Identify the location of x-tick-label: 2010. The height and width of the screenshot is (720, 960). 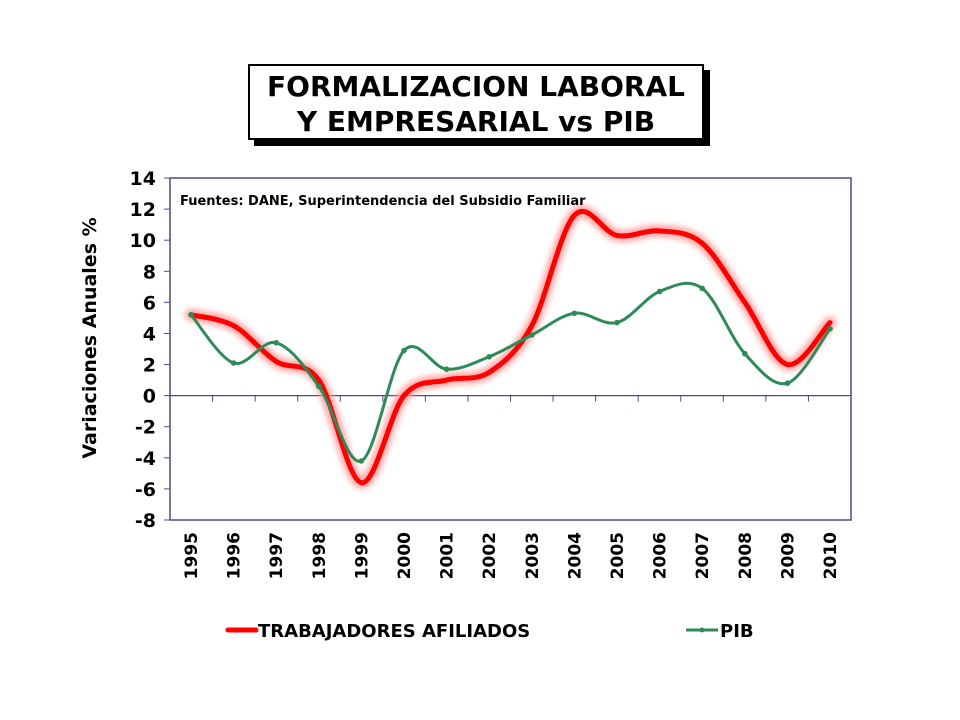
(831, 555).